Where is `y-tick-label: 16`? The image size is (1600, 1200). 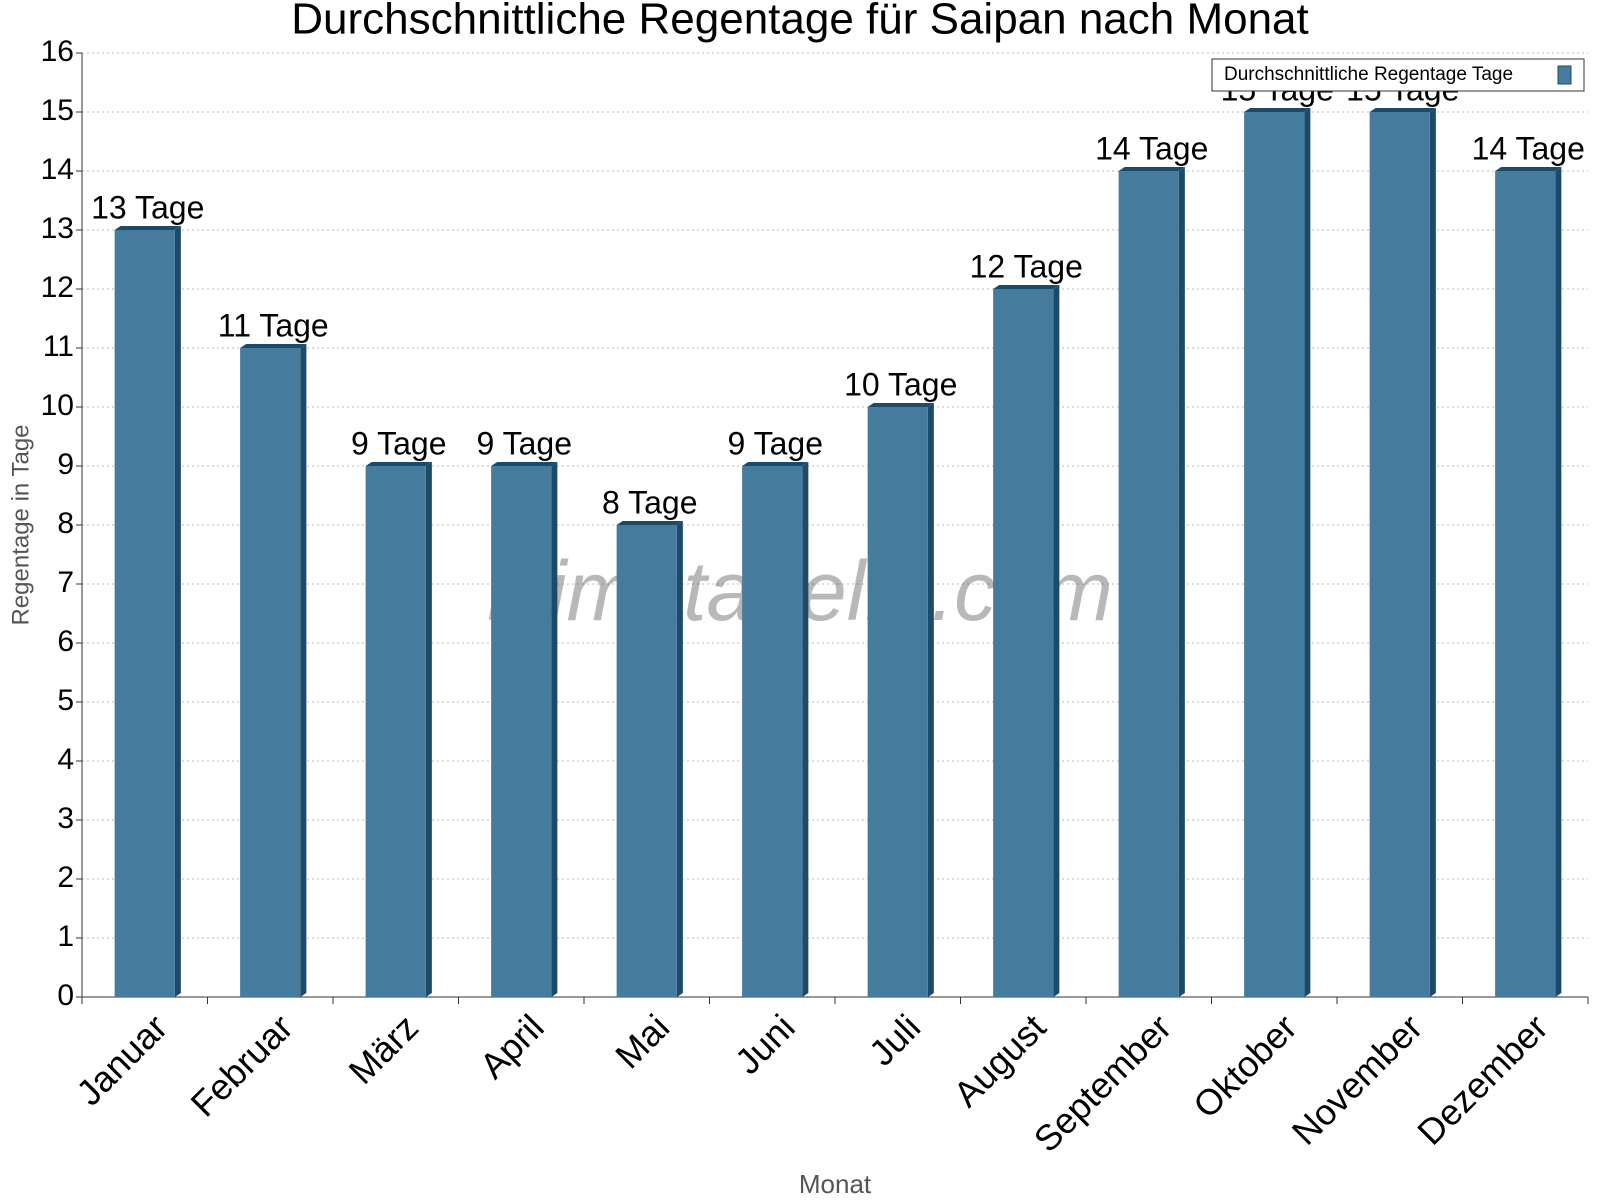
y-tick-label: 16 is located at coordinates (57, 51).